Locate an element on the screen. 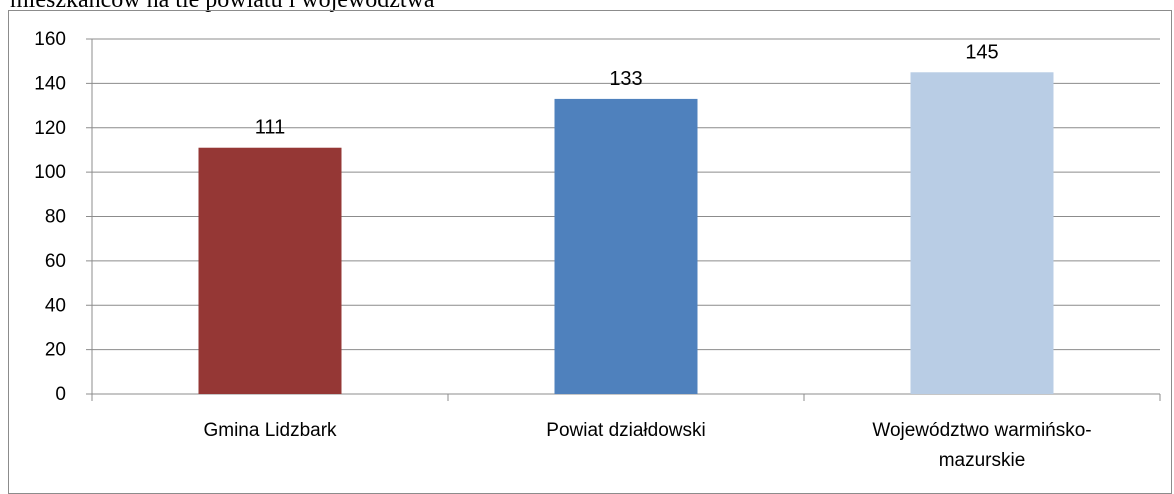  category-label: Powiat działdowski is located at coordinates (625, 430).